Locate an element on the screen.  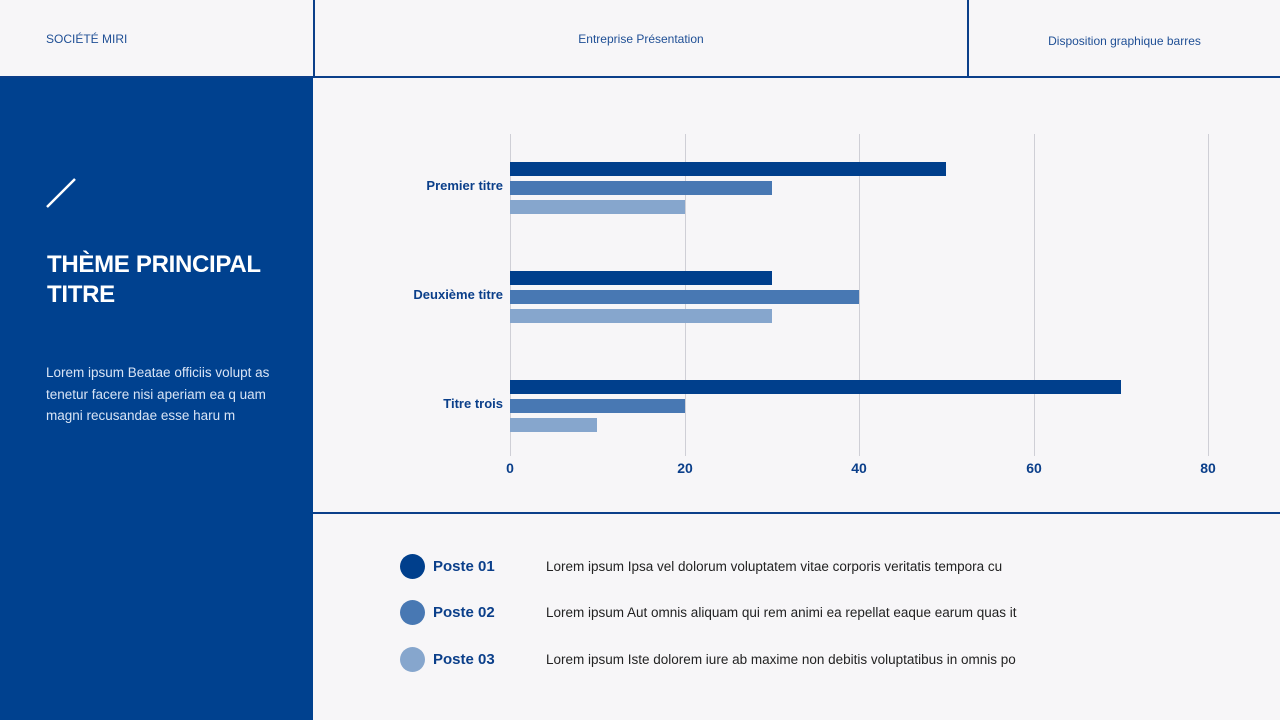
x-tick: 80 is located at coordinates (1208, 468).